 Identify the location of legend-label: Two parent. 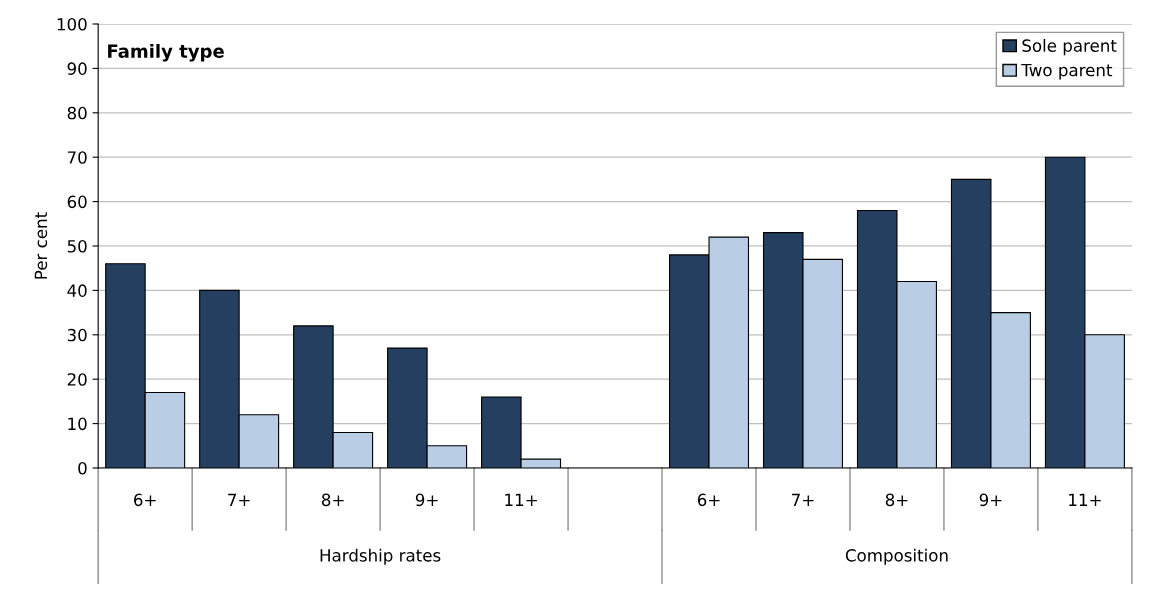
(1067, 71).